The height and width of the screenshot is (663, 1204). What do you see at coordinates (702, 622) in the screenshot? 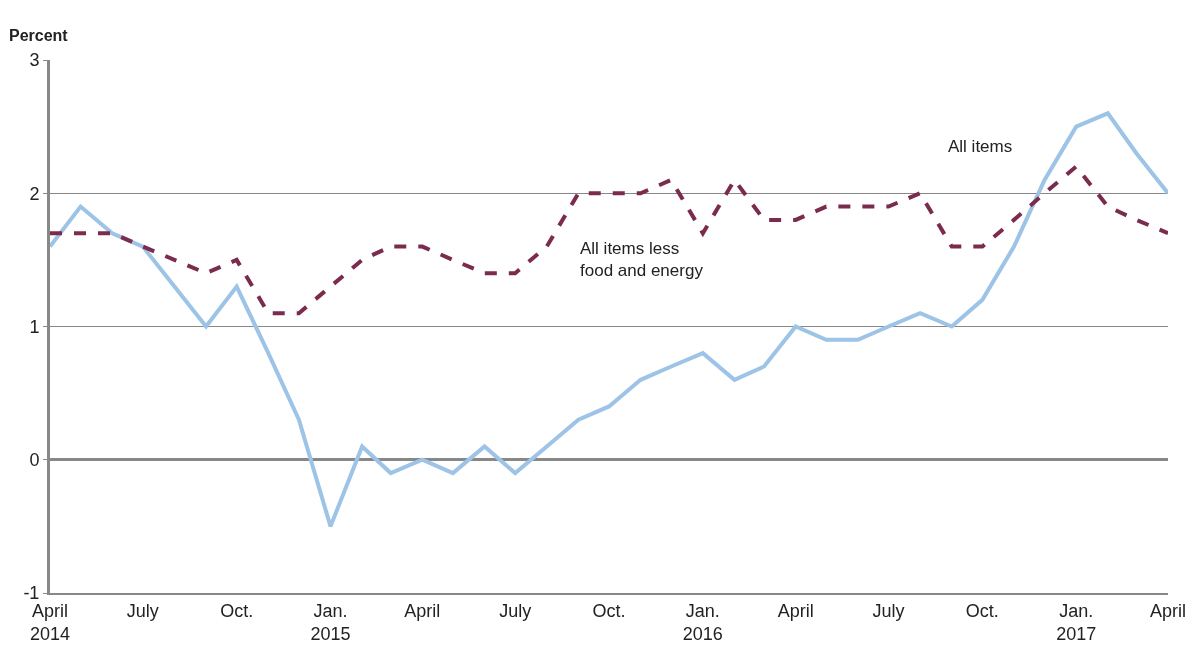
I see `x-tick-label: Jan. 2016` at bounding box center [702, 622].